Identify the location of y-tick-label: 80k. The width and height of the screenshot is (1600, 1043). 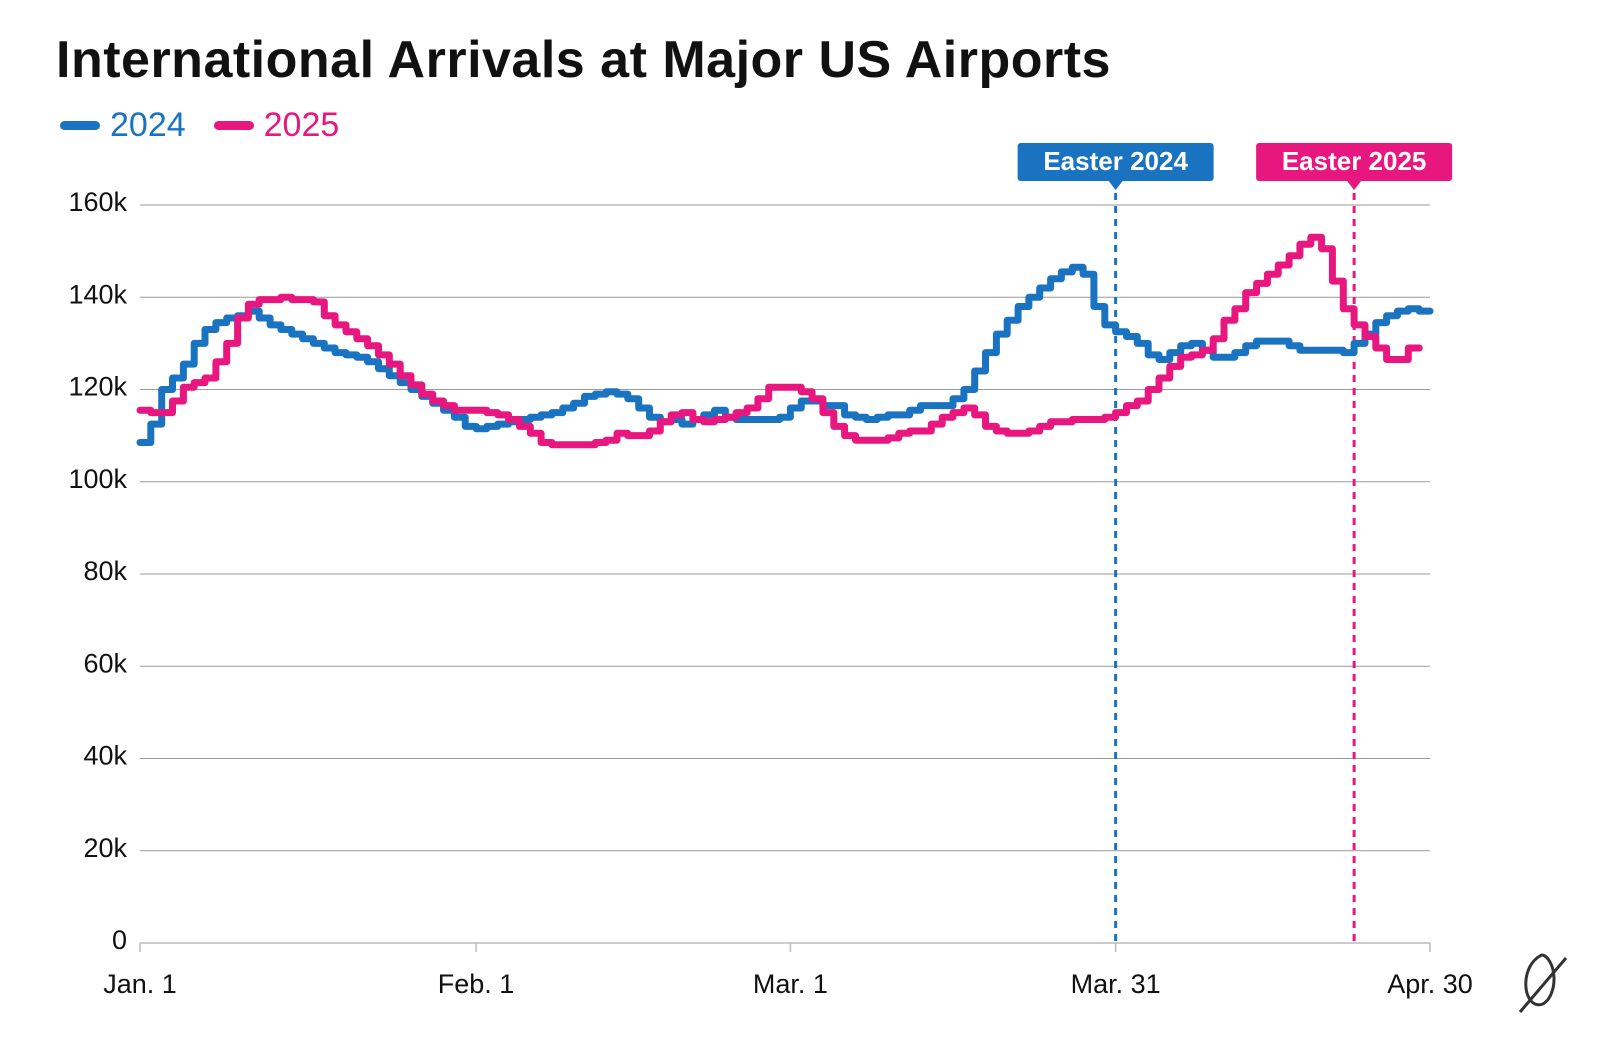
(105, 571).